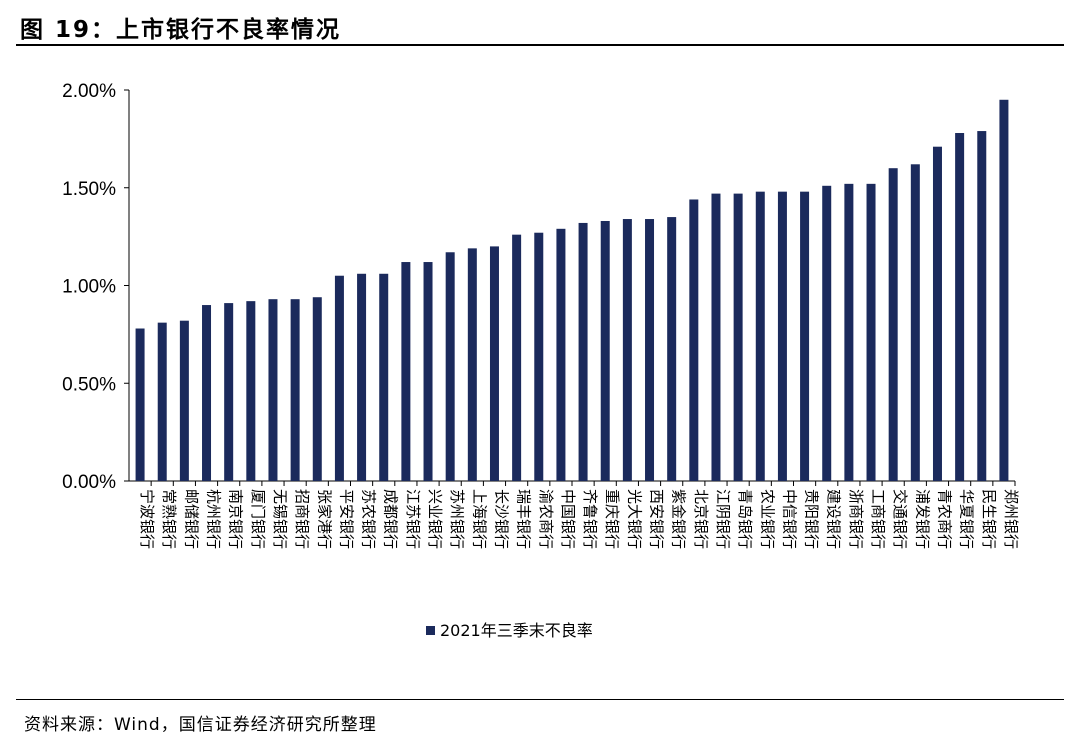 This screenshot has width=1080, height=743. I want to click on x-category-label: 工商银行, so click(878, 519).